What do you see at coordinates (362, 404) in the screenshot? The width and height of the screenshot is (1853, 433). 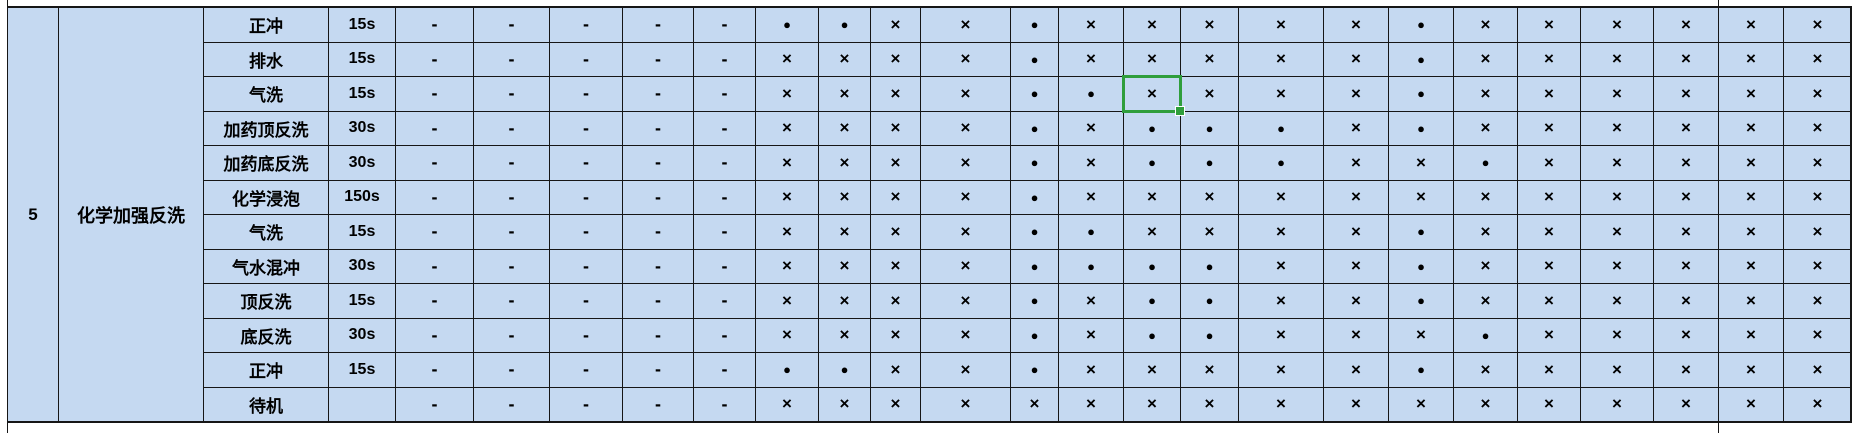 I see `duration-cell` at bounding box center [362, 404].